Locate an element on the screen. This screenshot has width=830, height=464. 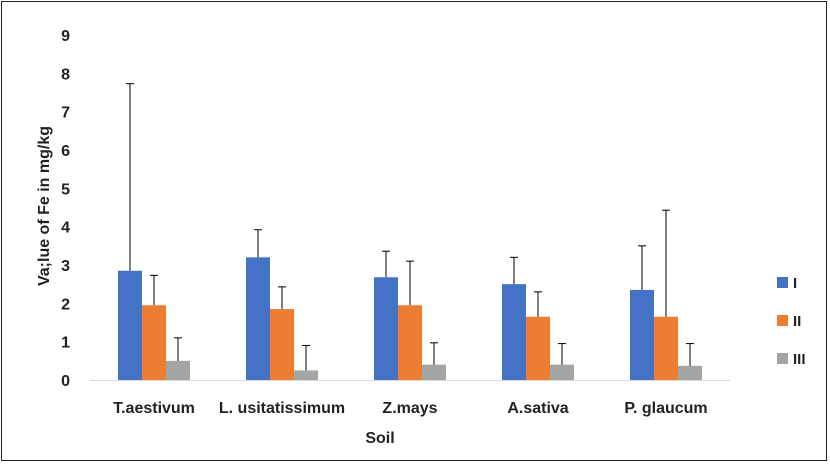
y-tick-label: 6 is located at coordinates (65, 151).